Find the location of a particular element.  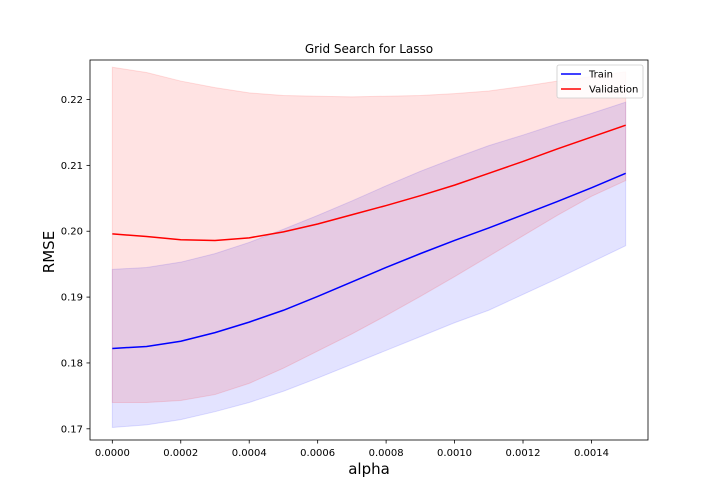

x-tick-label: 0.0002 is located at coordinates (180, 453).